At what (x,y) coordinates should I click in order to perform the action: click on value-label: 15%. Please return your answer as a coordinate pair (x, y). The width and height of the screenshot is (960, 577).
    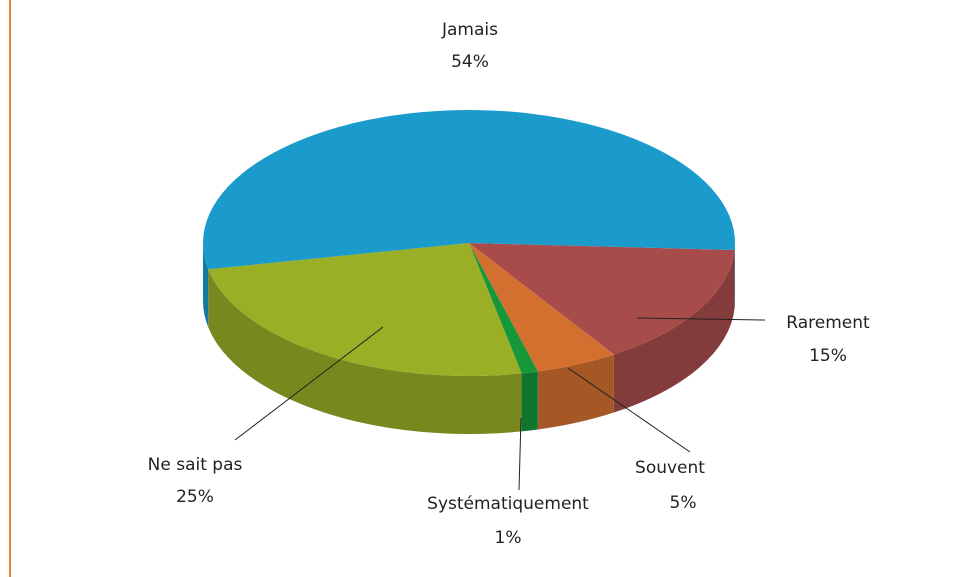
    Looking at the image, I should click on (828, 356).